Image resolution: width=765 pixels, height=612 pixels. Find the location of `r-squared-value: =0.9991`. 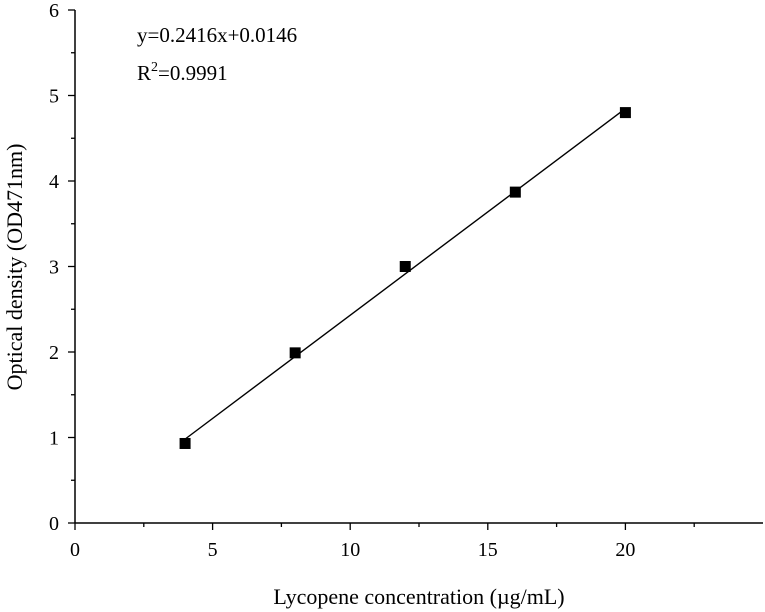

r-squared-value: =0.9991 is located at coordinates (193, 73).